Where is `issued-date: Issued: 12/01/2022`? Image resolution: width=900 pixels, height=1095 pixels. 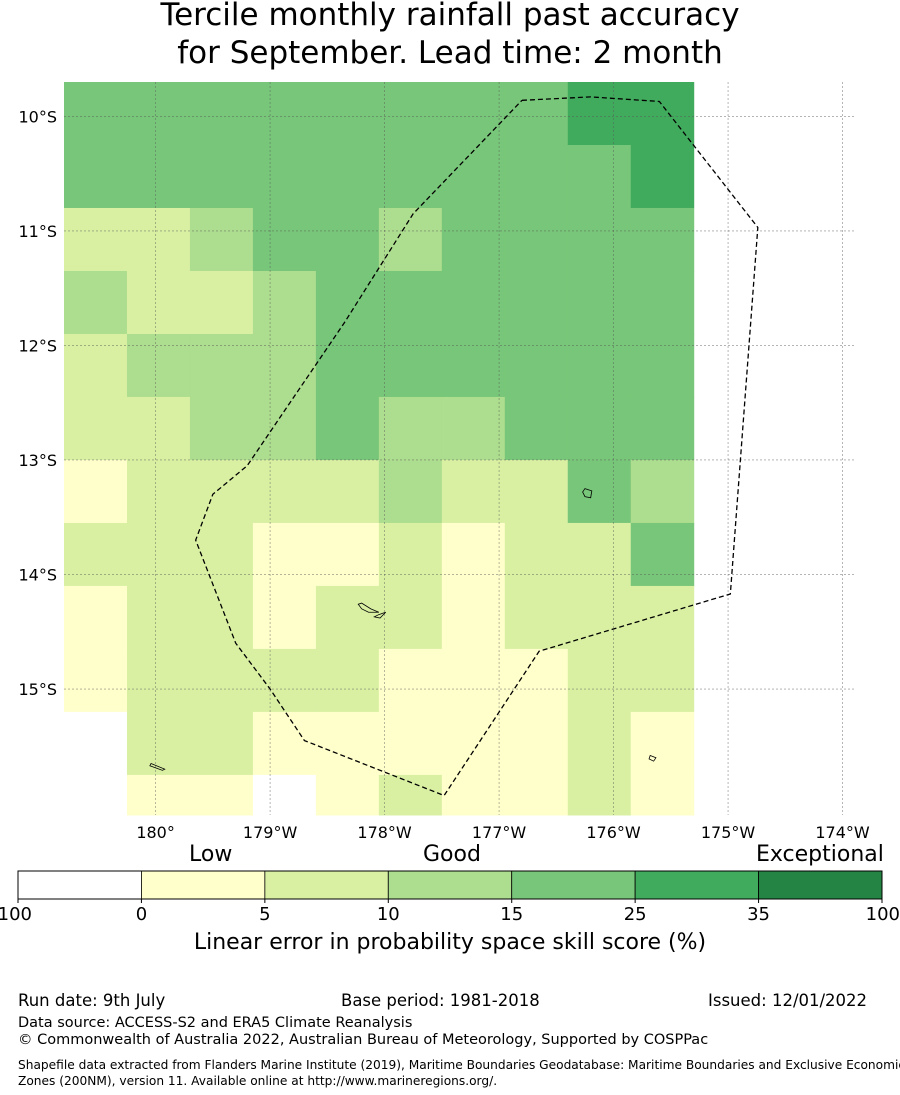
issued-date: Issued: 12/01/2022 is located at coordinates (788, 1000).